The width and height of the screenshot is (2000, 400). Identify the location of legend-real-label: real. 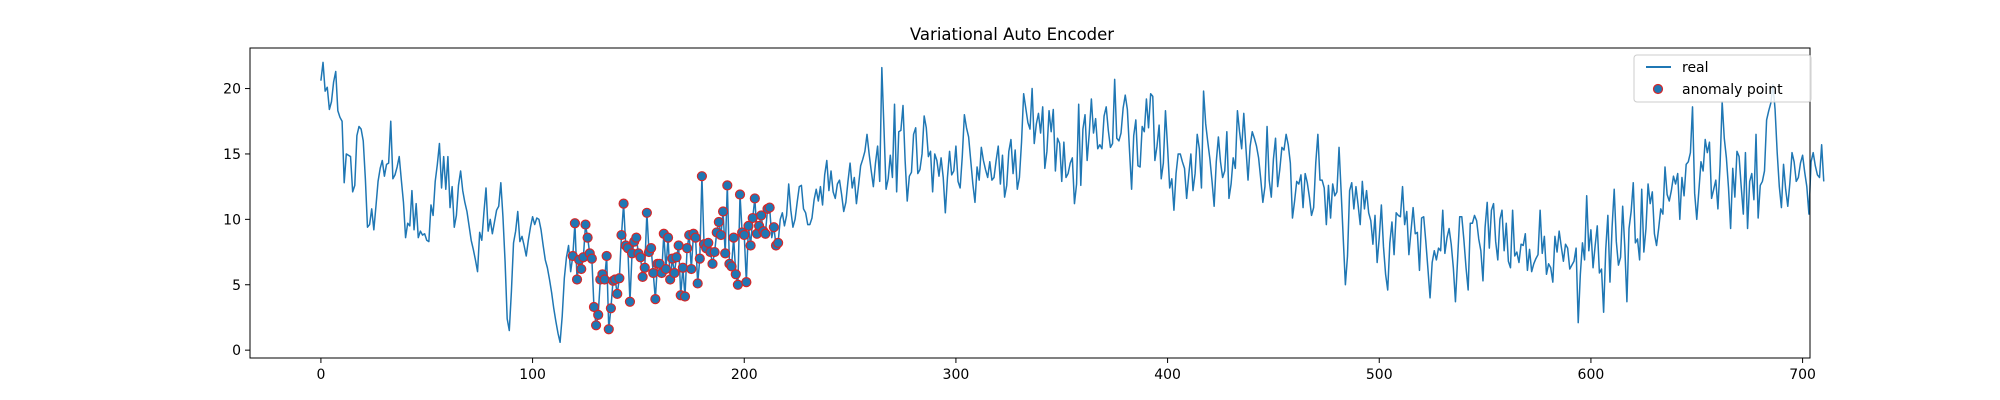
(1695, 68).